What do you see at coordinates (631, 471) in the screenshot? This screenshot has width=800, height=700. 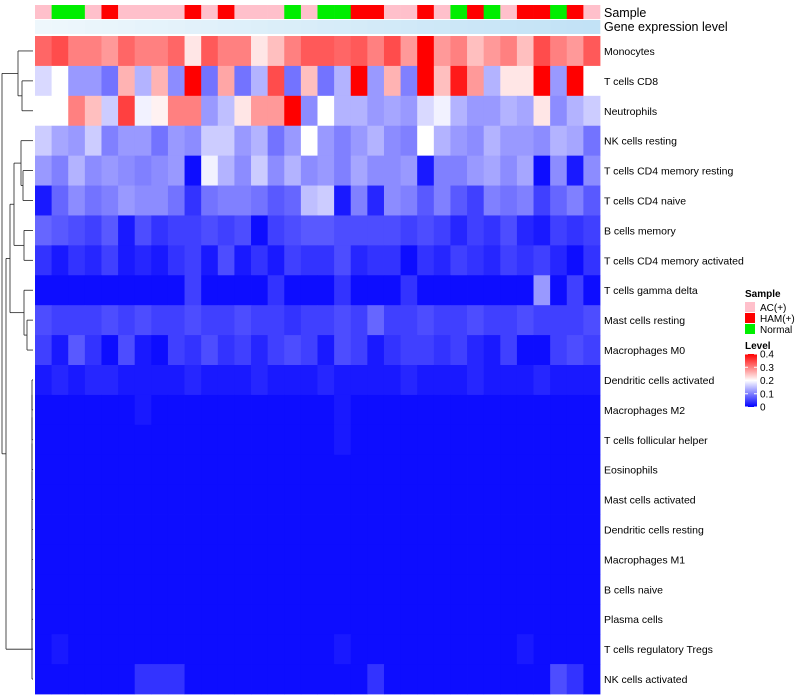 I see `row-label-14: Eosinophils` at bounding box center [631, 471].